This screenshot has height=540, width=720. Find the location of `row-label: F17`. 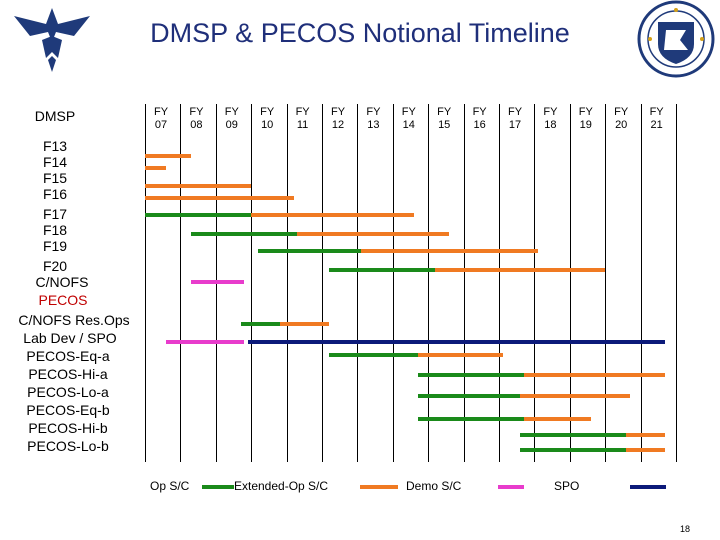

row-label: F17 is located at coordinates (55, 214).